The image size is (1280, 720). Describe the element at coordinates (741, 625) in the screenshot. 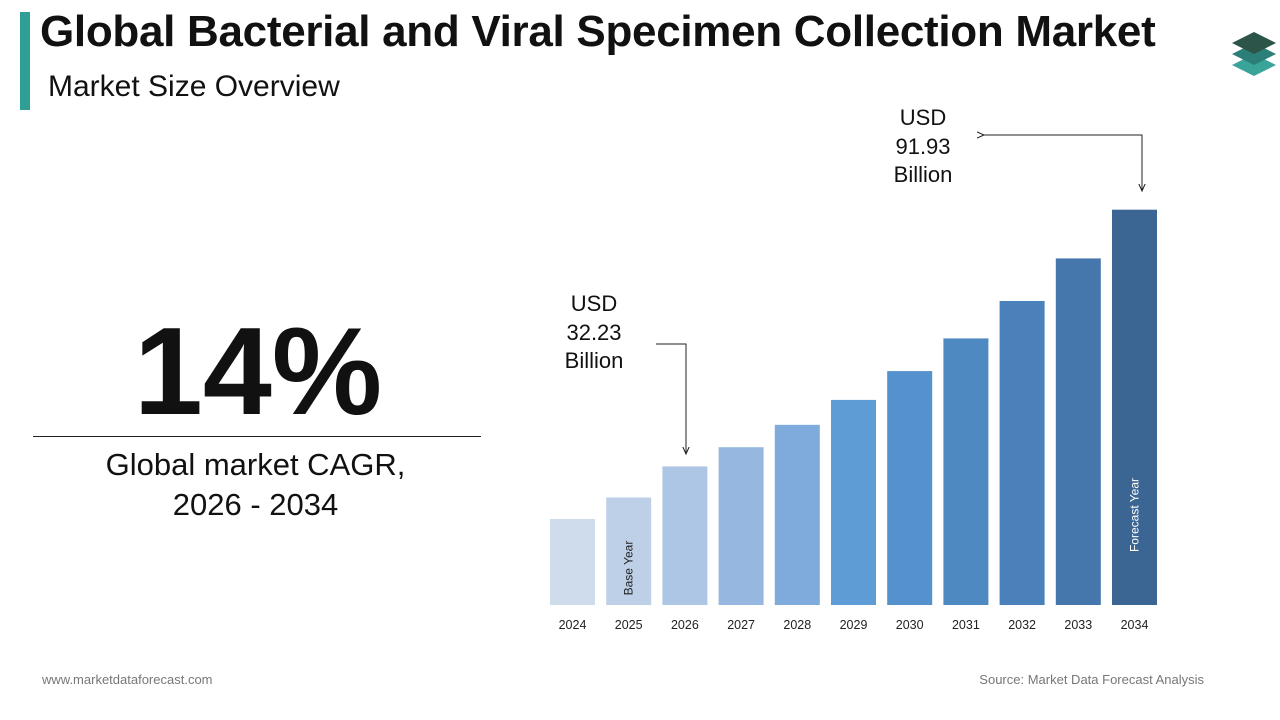

I see `x-tick-2027: 2027` at that location.